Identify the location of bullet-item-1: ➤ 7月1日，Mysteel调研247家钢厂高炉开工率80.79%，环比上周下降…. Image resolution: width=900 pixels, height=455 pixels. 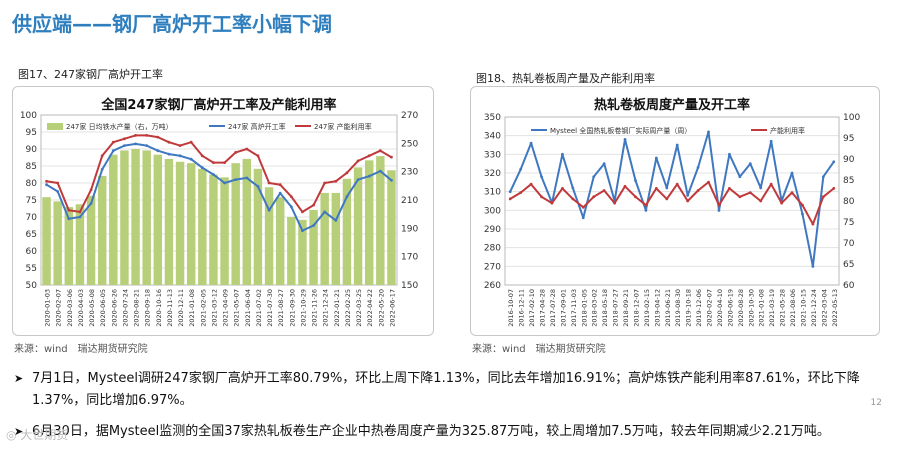
(449, 390).